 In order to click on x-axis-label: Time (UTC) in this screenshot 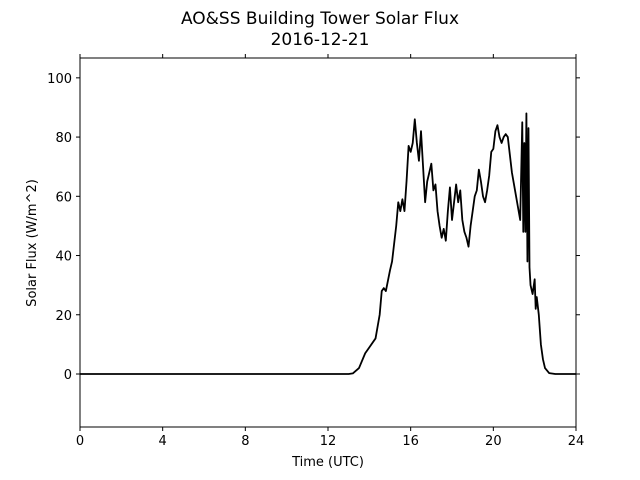, I will do `click(327, 462)`.